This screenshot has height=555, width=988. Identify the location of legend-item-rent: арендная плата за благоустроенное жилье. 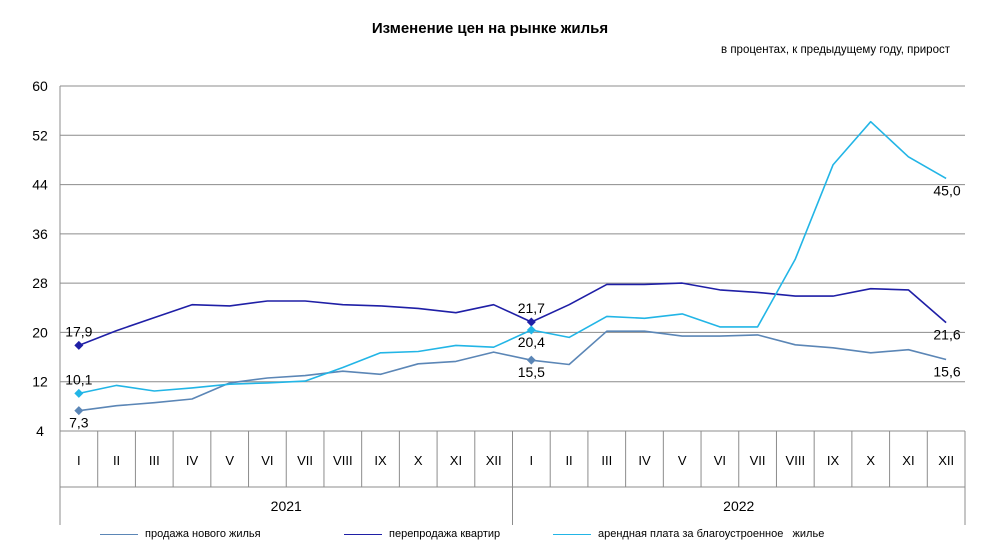
(688, 534).